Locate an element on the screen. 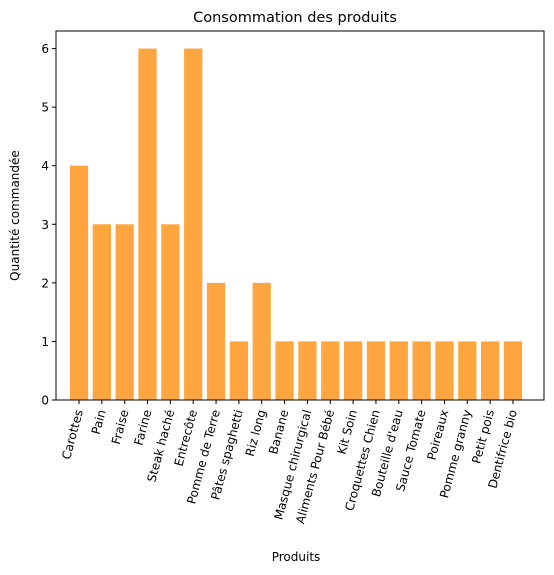  x-tick-label: Pain is located at coordinates (99, 422).